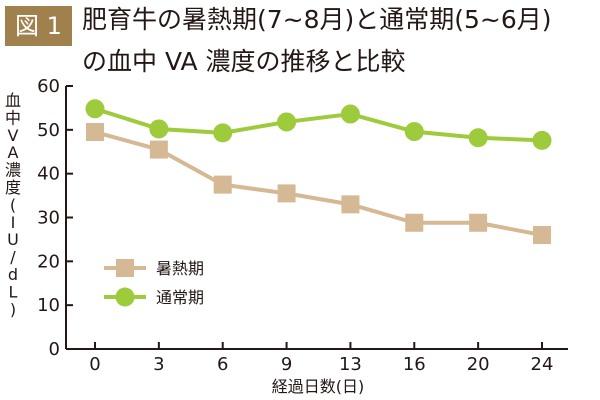  What do you see at coordinates (350, 364) in the screenshot?
I see `x-tick-label: 13` at bounding box center [350, 364].